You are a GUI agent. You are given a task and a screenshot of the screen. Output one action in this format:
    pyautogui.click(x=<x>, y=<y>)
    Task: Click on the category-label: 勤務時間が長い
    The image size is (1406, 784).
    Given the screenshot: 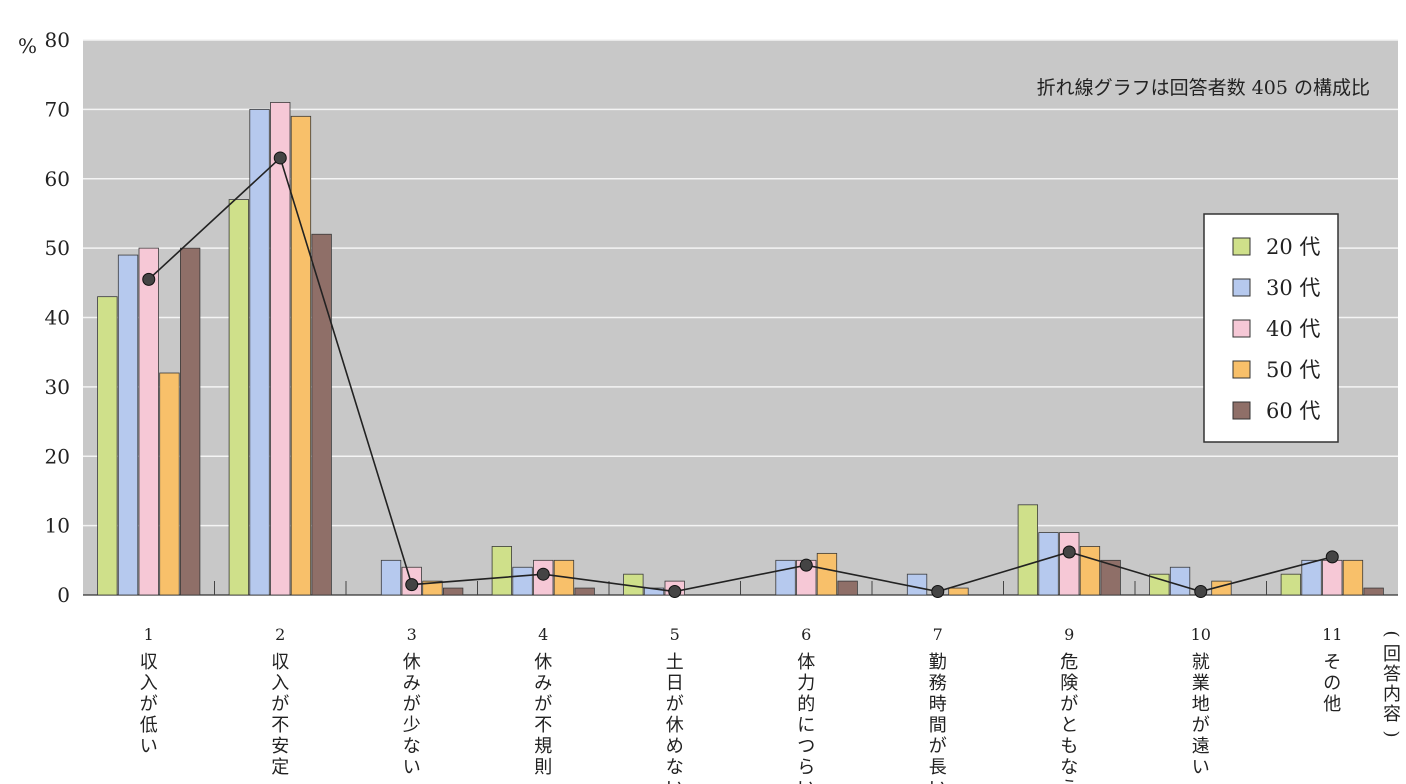 What is the action you would take?
    pyautogui.click(x=938, y=718)
    